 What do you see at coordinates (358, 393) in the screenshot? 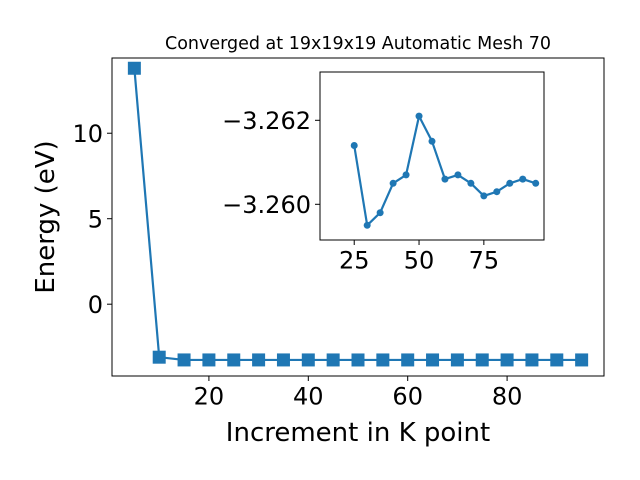
I see `main-x-ticks: 20 40 60 80` at bounding box center [358, 393].